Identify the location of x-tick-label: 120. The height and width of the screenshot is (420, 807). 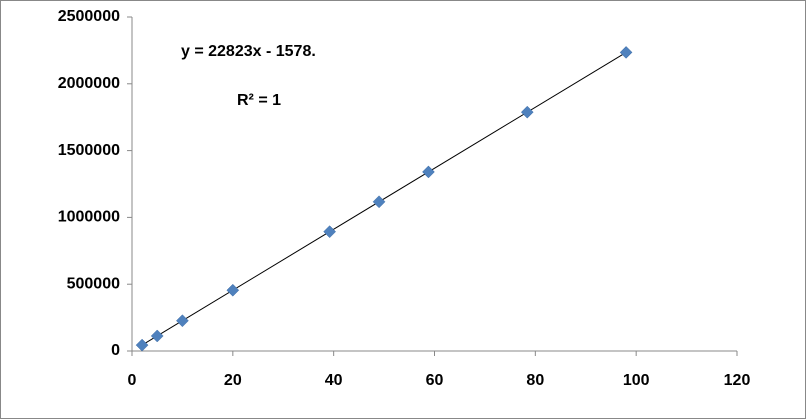
(737, 380).